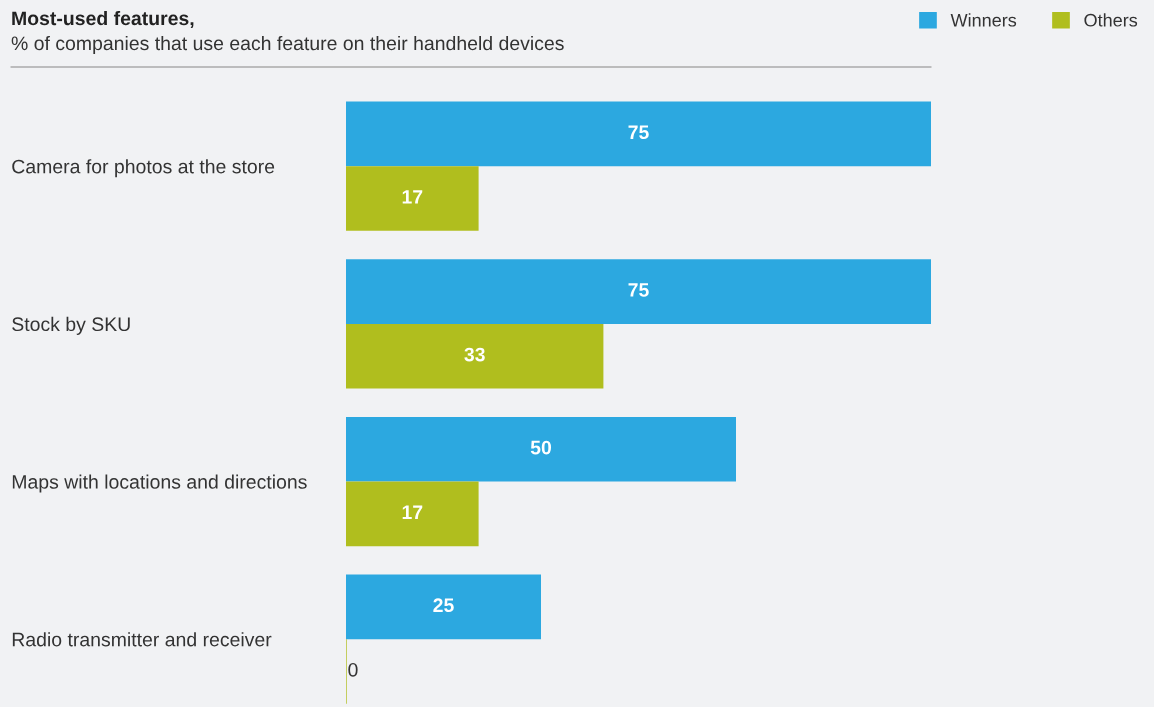 The image size is (1154, 707). I want to click on legend-label: Others, so click(1111, 20).